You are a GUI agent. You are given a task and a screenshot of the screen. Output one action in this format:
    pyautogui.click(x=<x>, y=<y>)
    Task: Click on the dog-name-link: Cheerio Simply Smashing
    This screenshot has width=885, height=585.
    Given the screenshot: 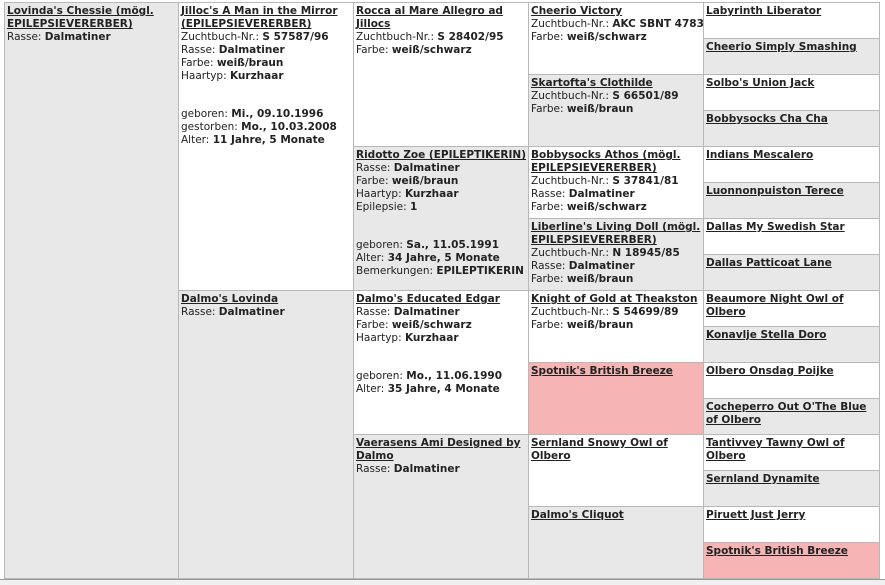 What is the action you would take?
    pyautogui.click(x=781, y=47)
    